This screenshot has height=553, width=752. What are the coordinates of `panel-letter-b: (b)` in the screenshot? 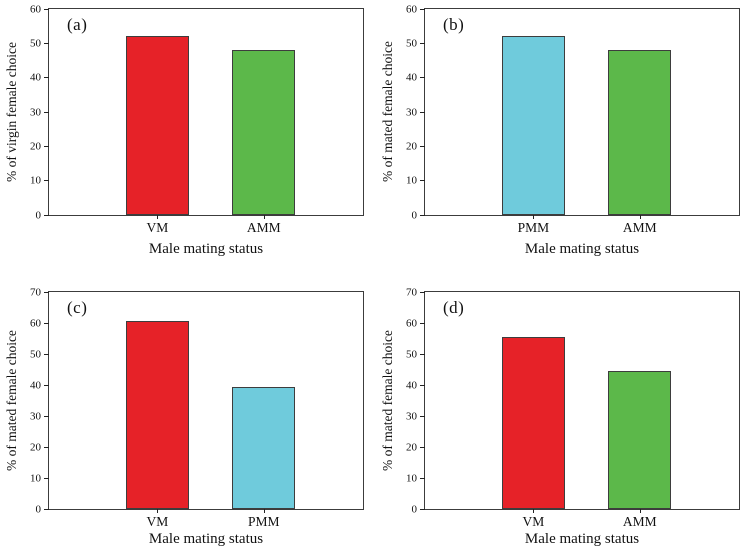 It's located at (454, 24).